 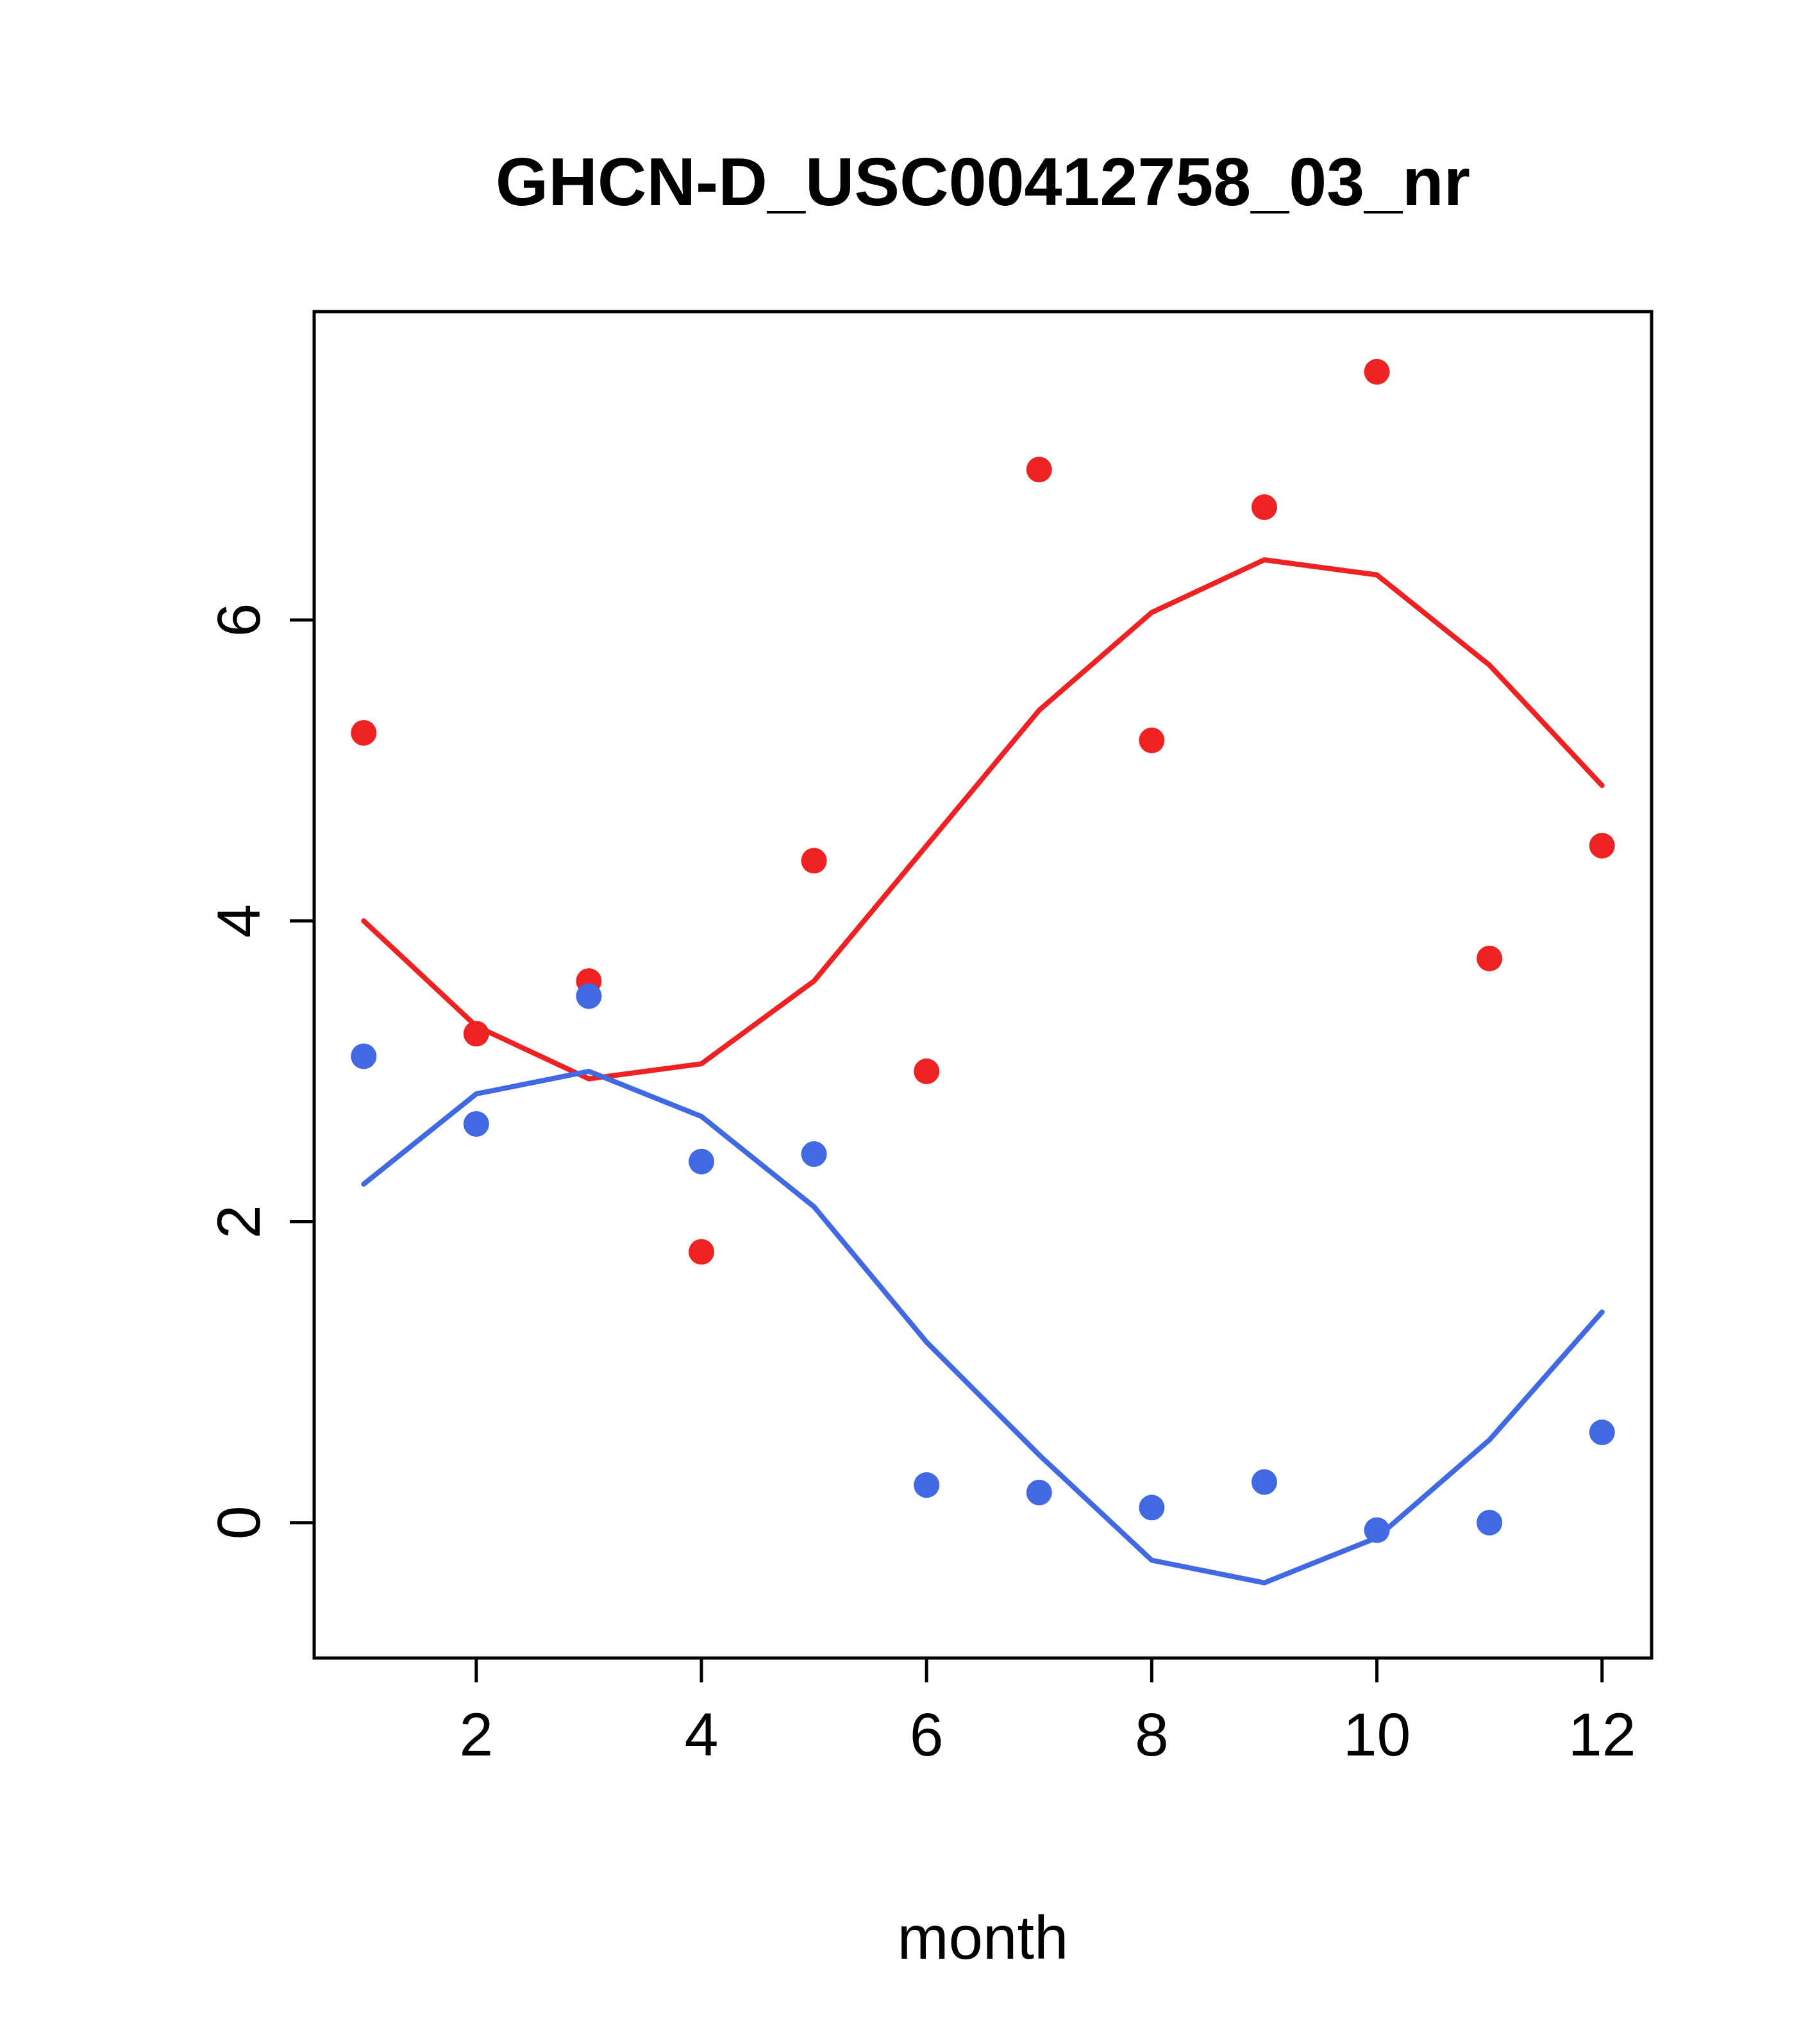 I want to click on y-tick-label: 0, so click(x=239, y=1522).